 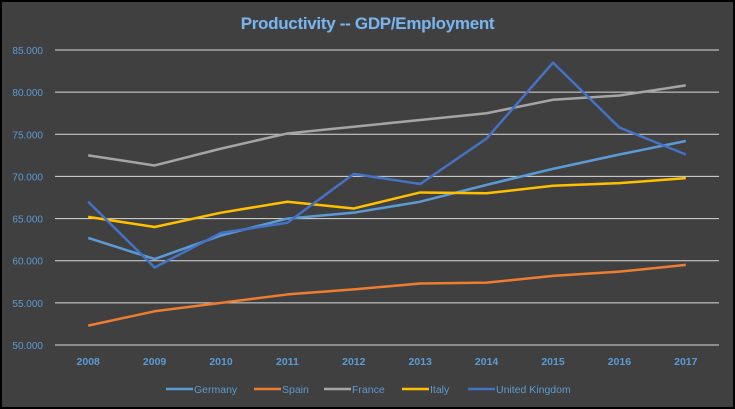 I want to click on series-line-italy, so click(x=387, y=202).